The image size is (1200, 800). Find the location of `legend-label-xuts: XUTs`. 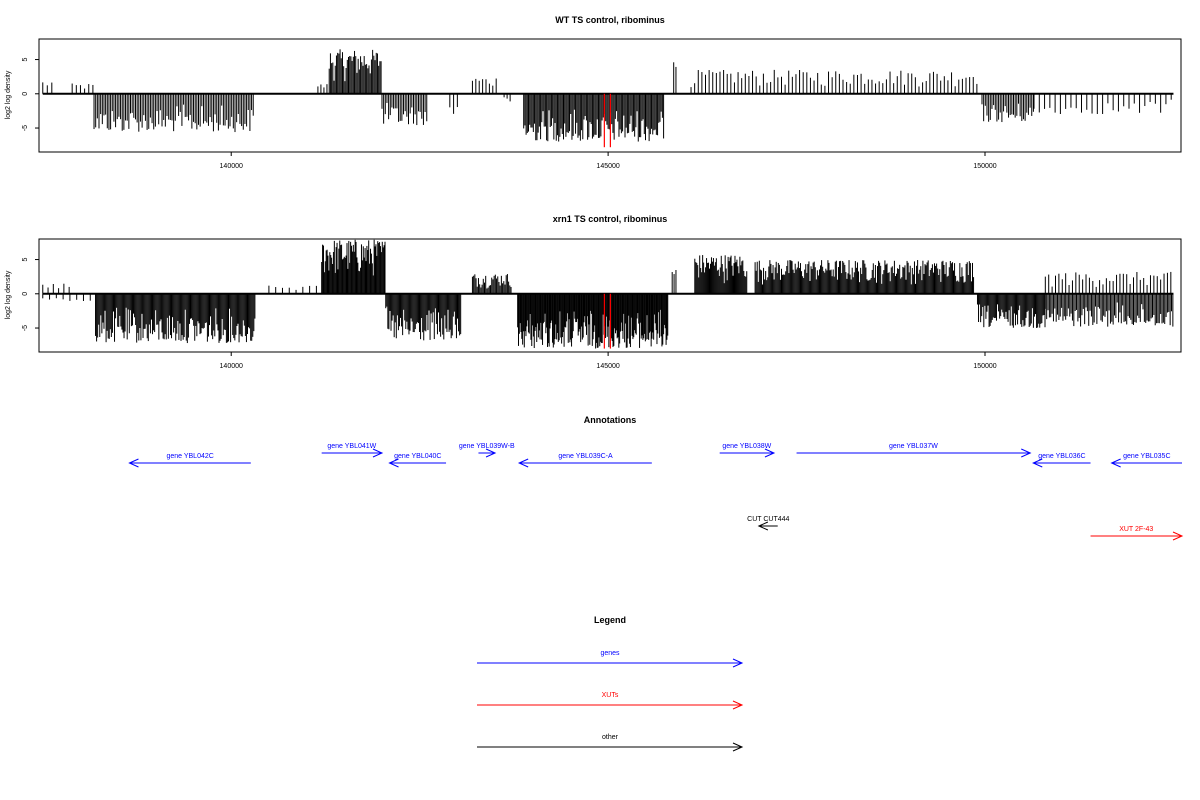

legend-label-xuts: XUTs is located at coordinates (610, 695).